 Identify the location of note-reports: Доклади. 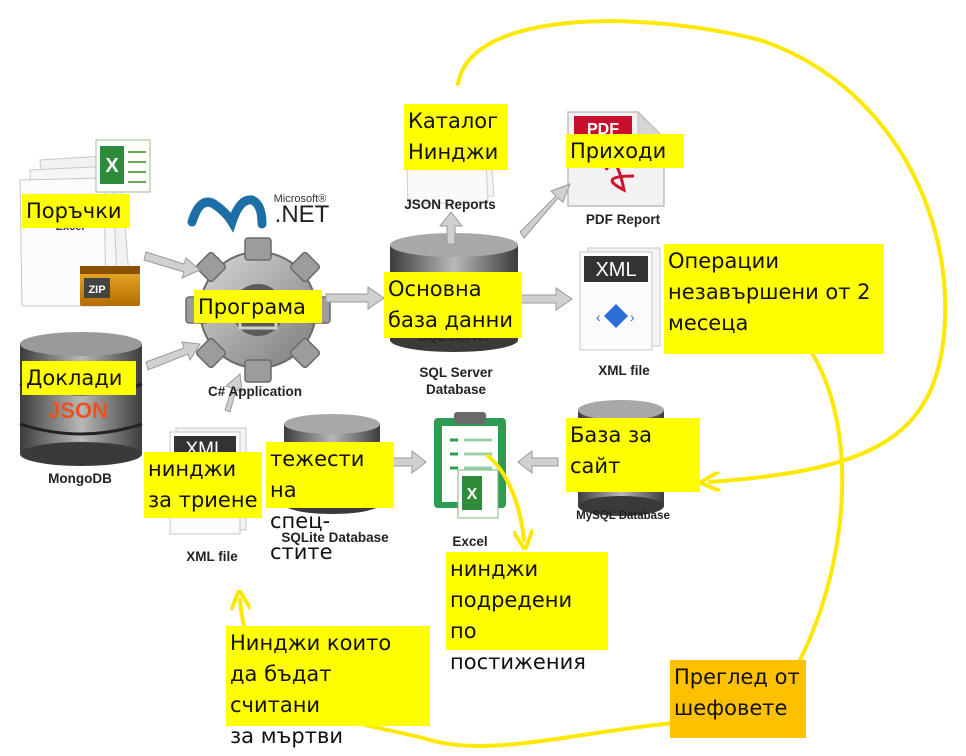
(79, 378).